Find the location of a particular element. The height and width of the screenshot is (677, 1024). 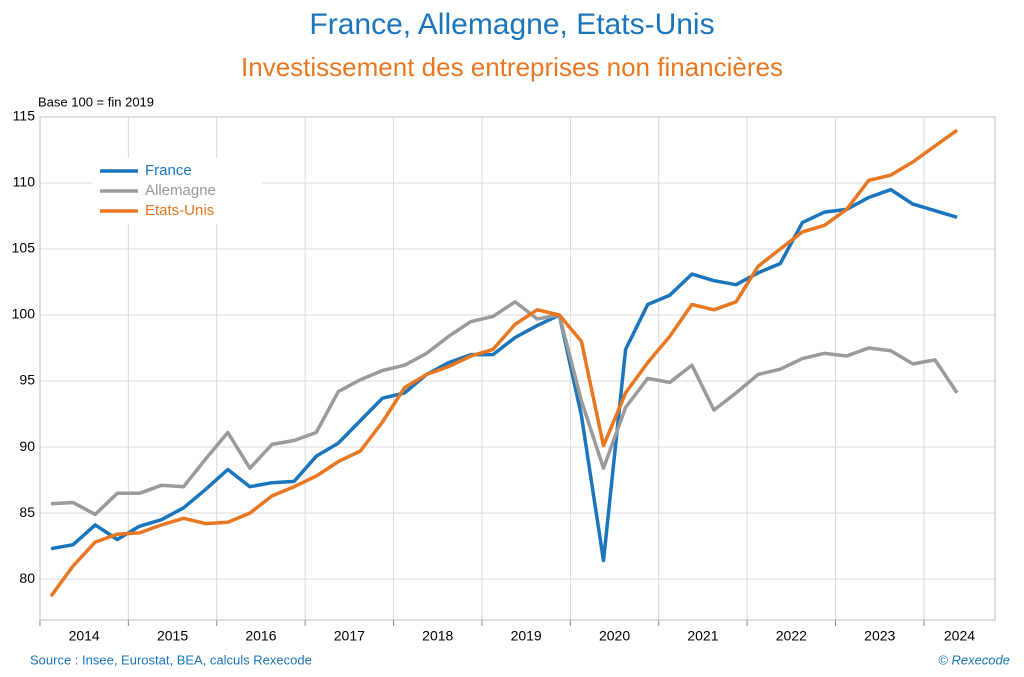

y-tick-label: 90 is located at coordinates (27, 446).